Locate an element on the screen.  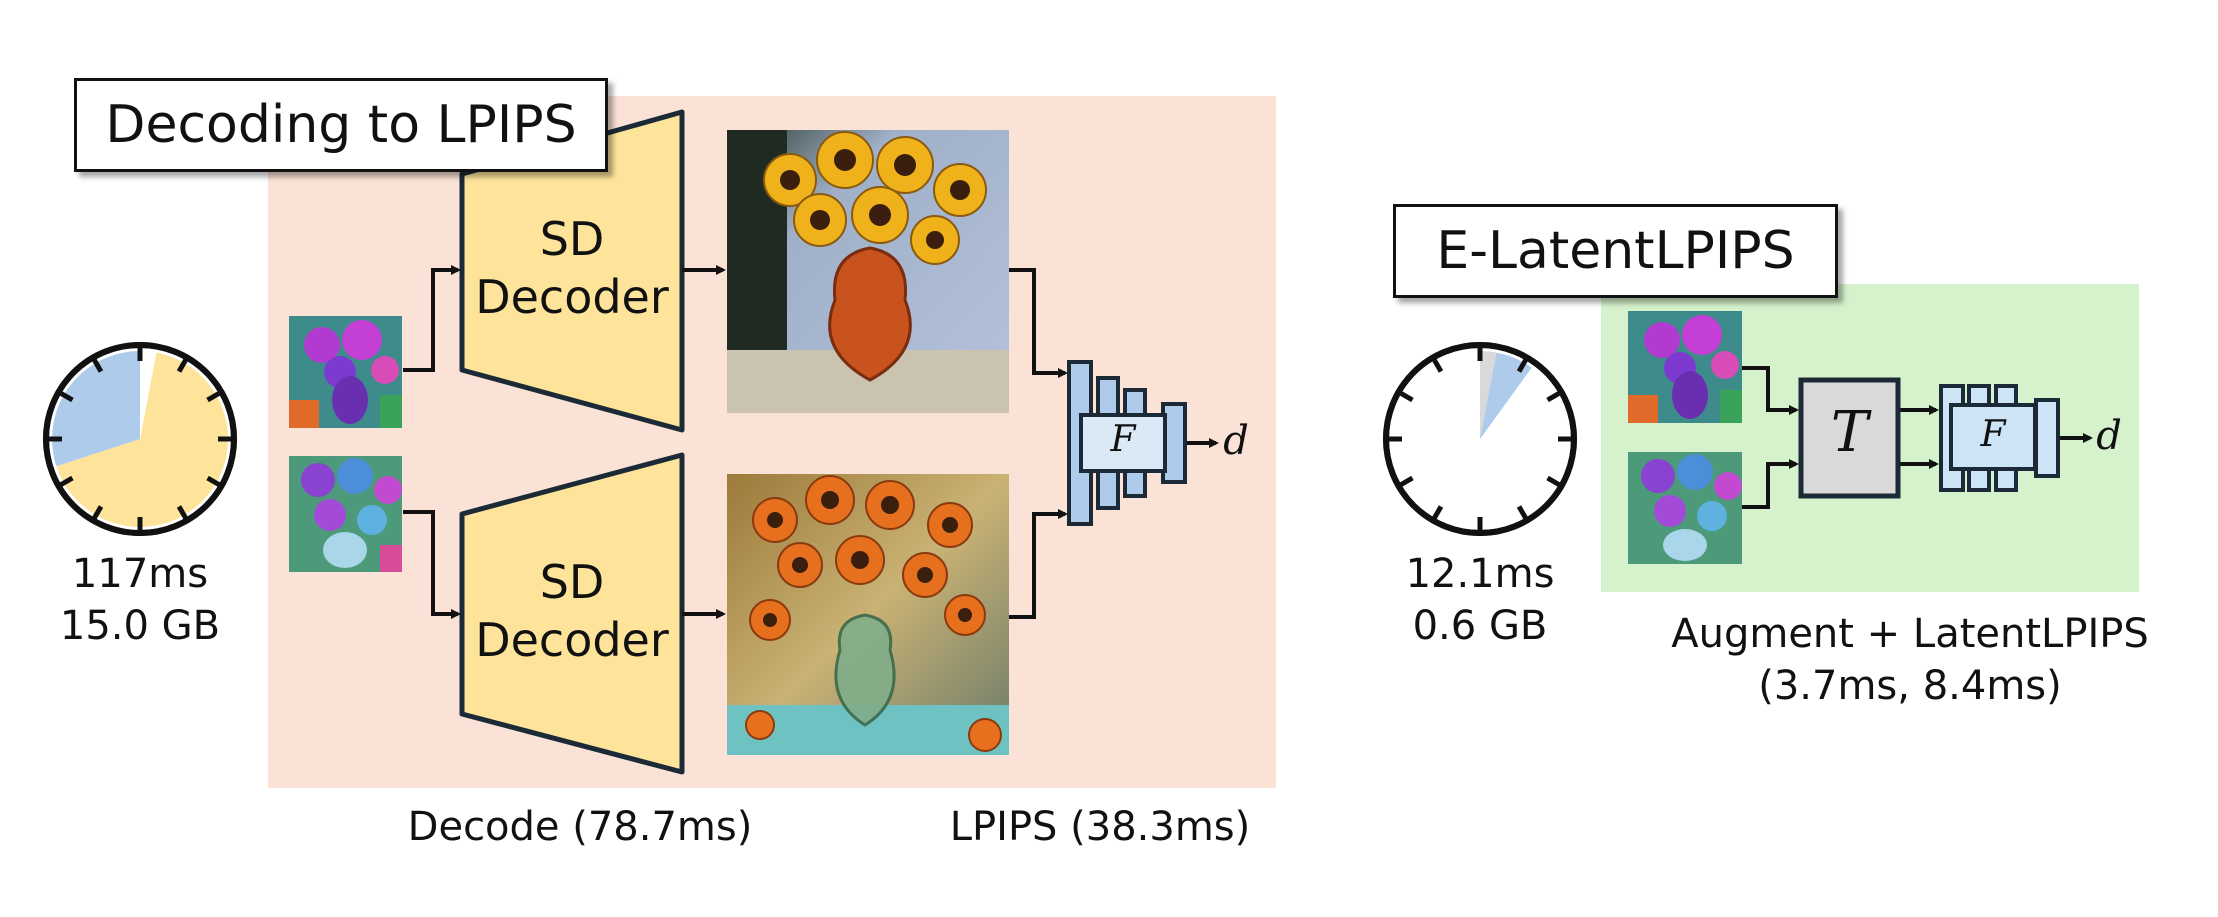
transform-symbol: T is located at coordinates (1849, 432).